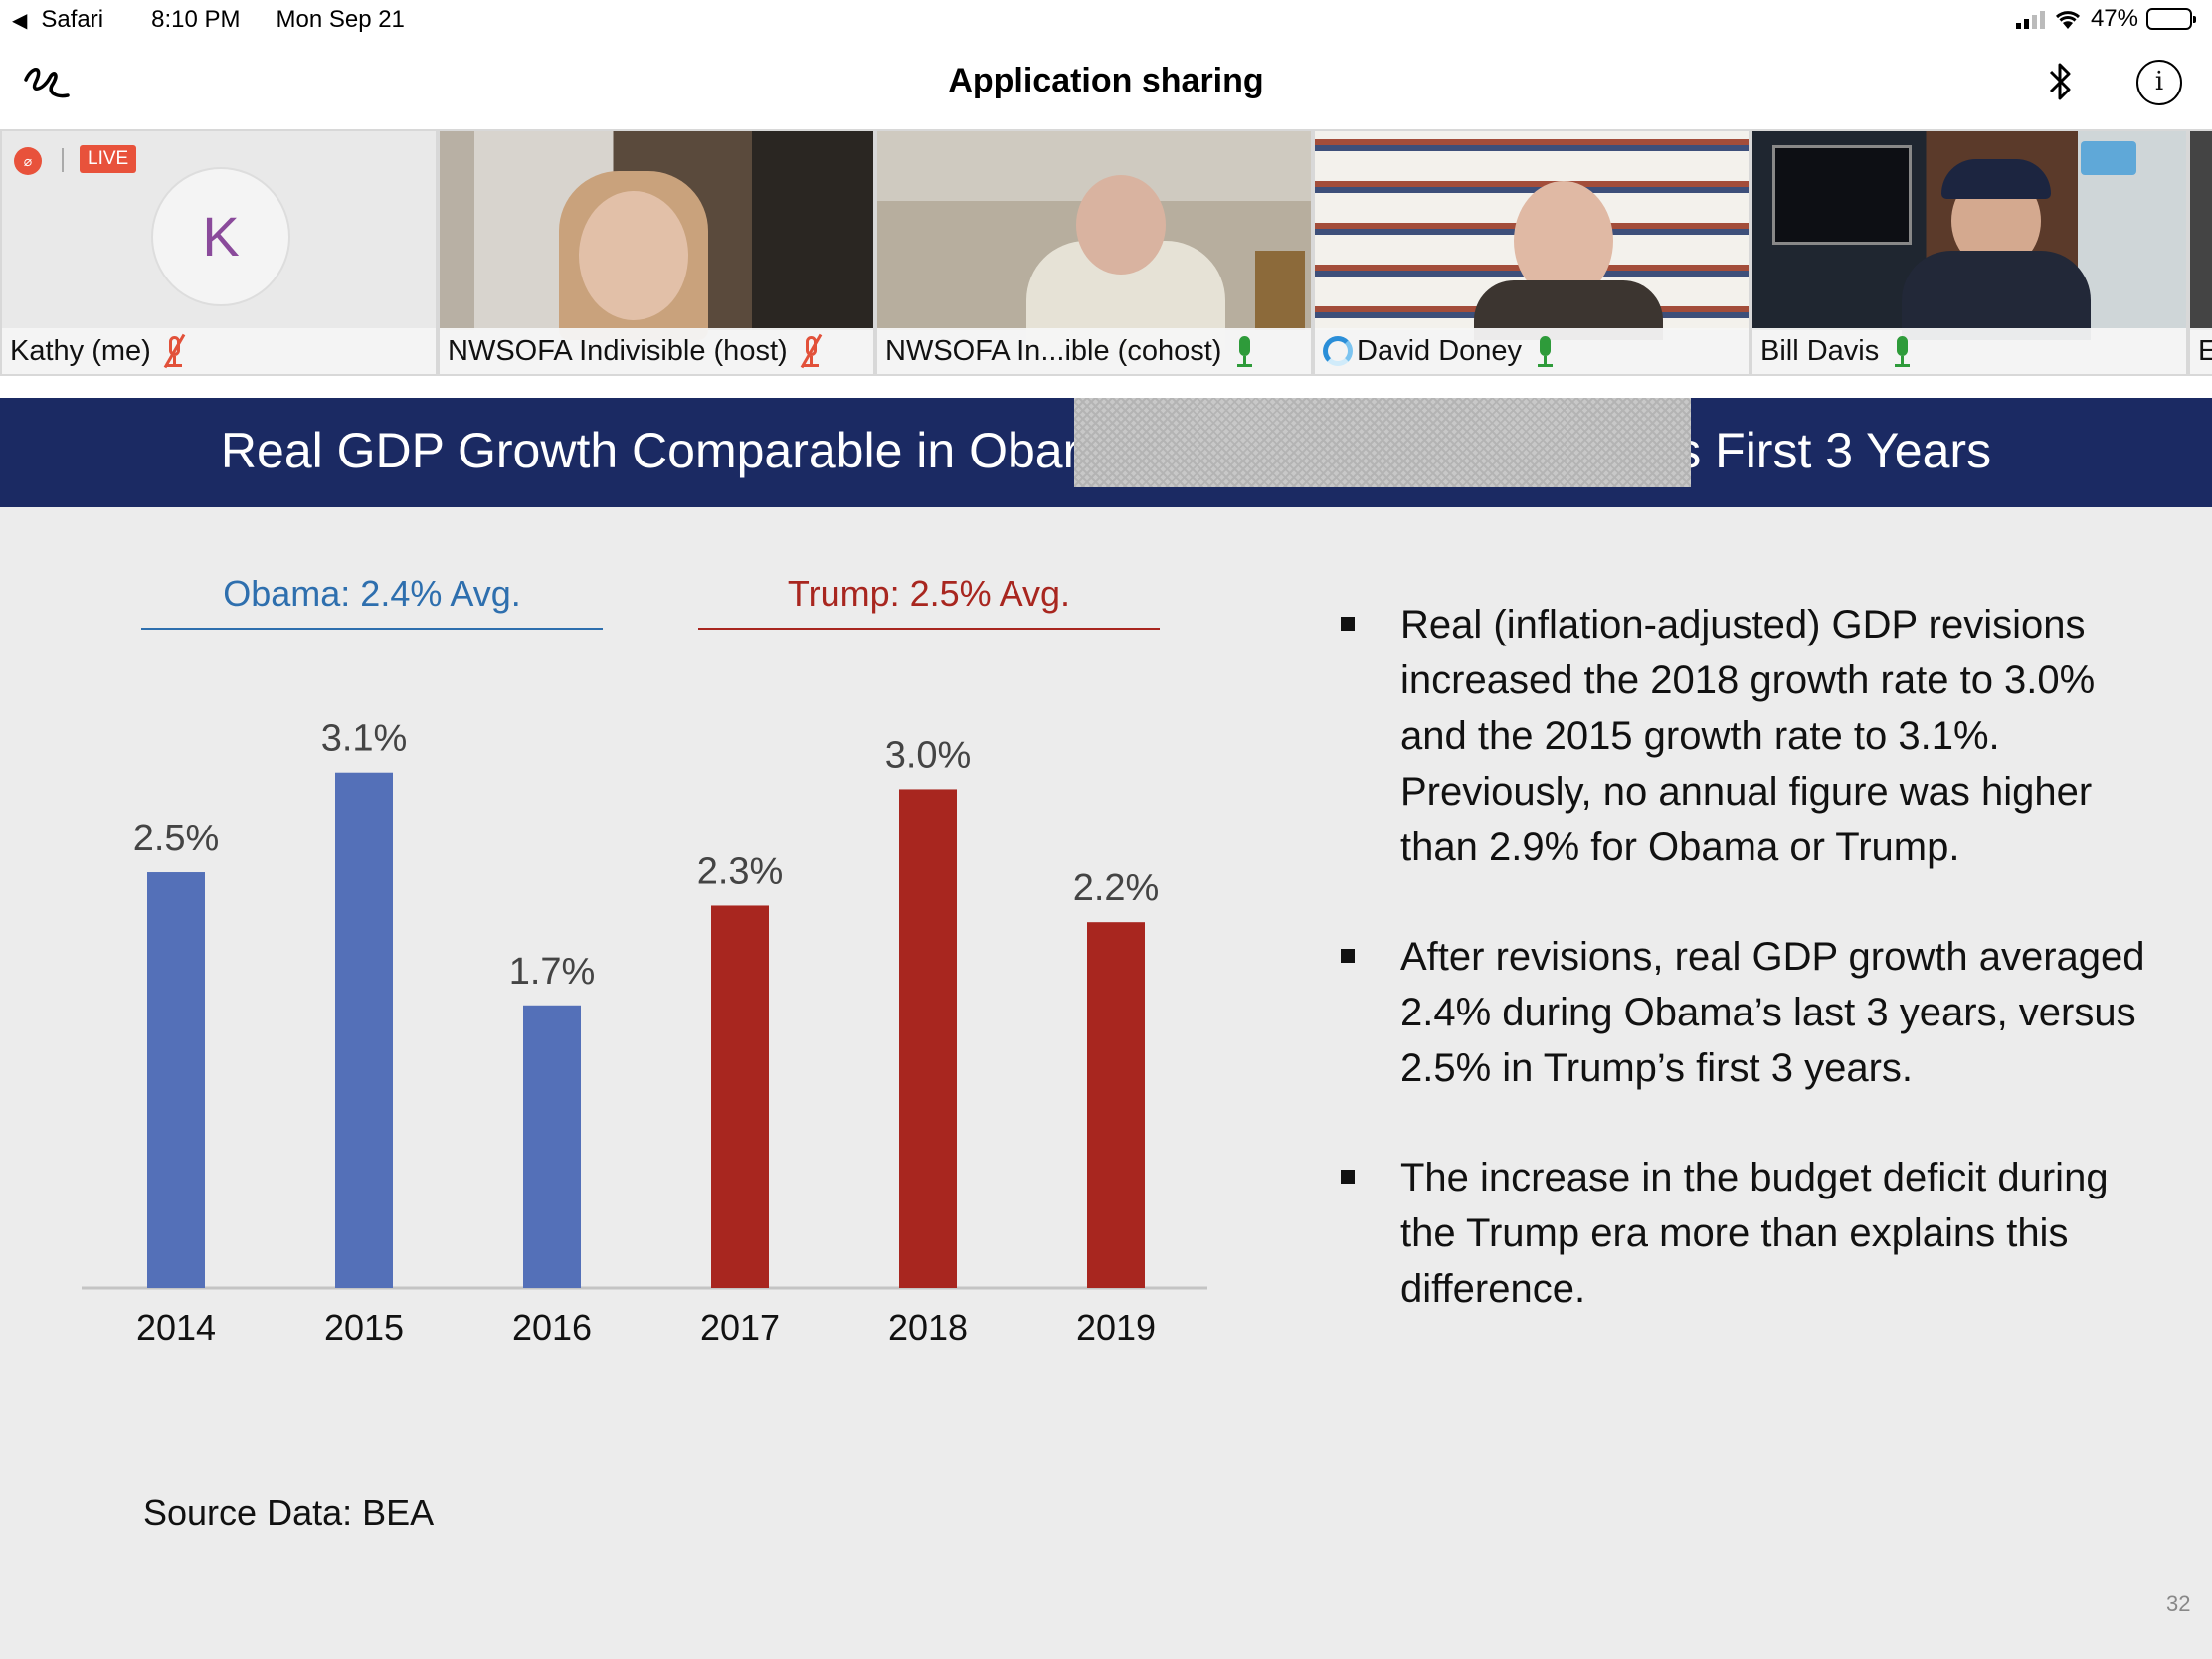 This screenshot has width=2212, height=1659. I want to click on x-tick-label: 2016, so click(552, 1327).